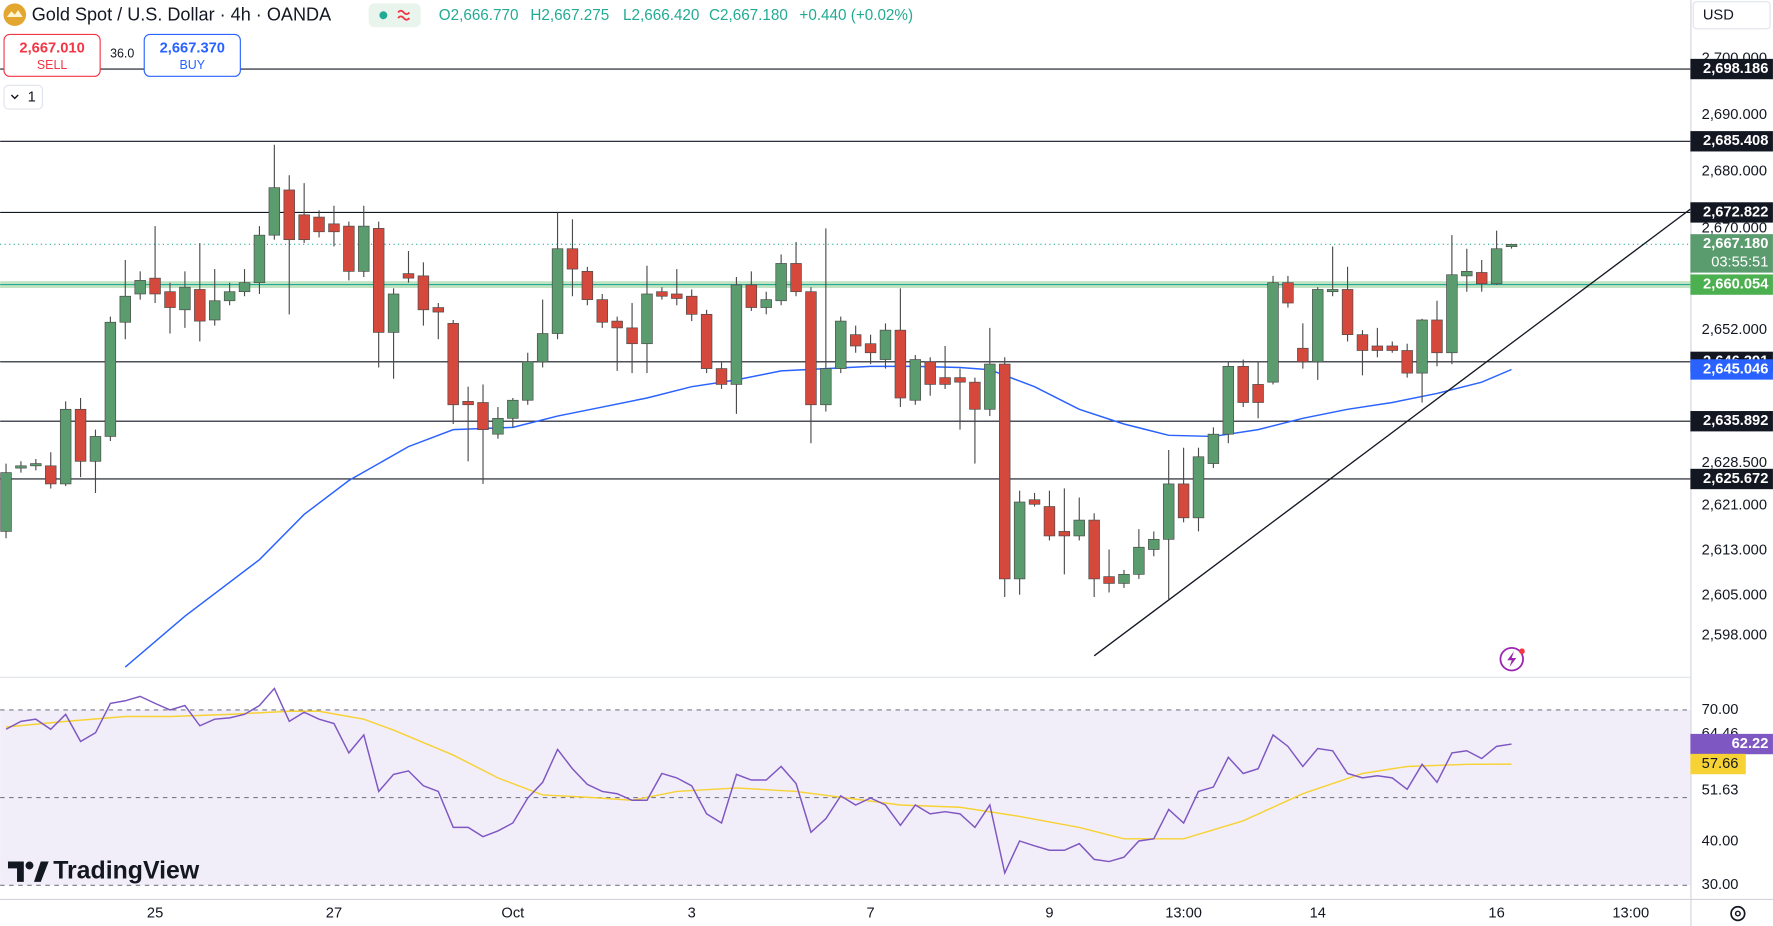 The height and width of the screenshot is (926, 1773). Describe the element at coordinates (52, 55) in the screenshot. I see `sell-button` at that location.